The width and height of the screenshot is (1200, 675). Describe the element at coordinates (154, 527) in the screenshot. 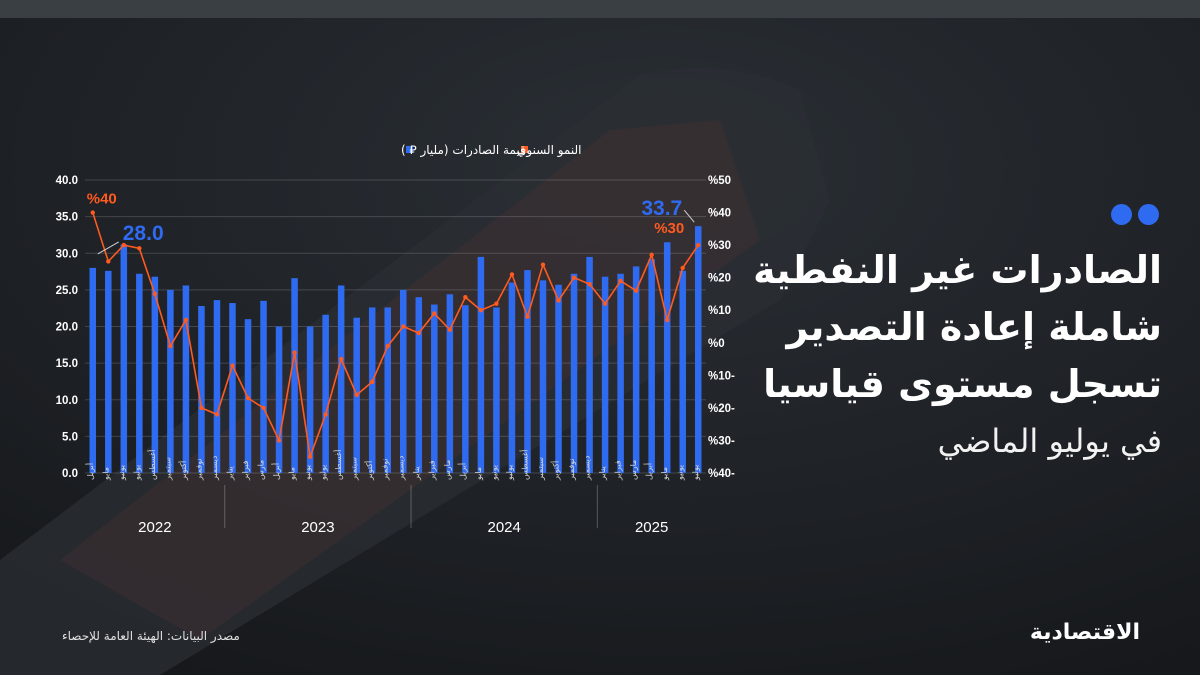

I see `year-label: 2022` at that location.